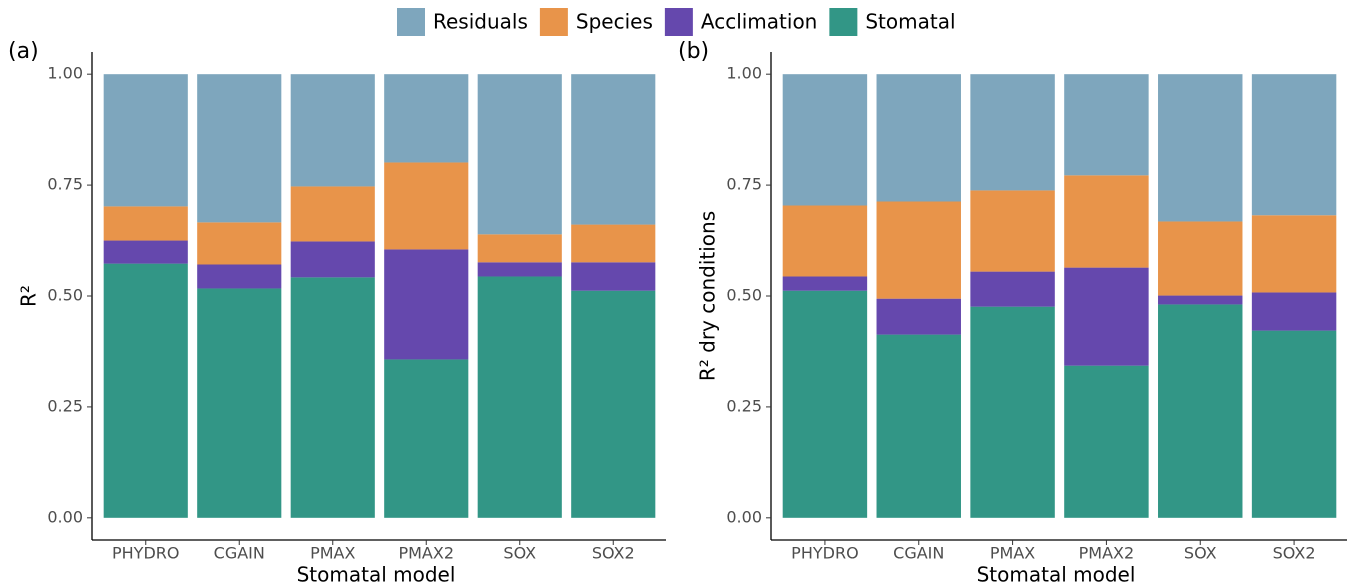  I want to click on legend-label: Acclimation, so click(759, 22).